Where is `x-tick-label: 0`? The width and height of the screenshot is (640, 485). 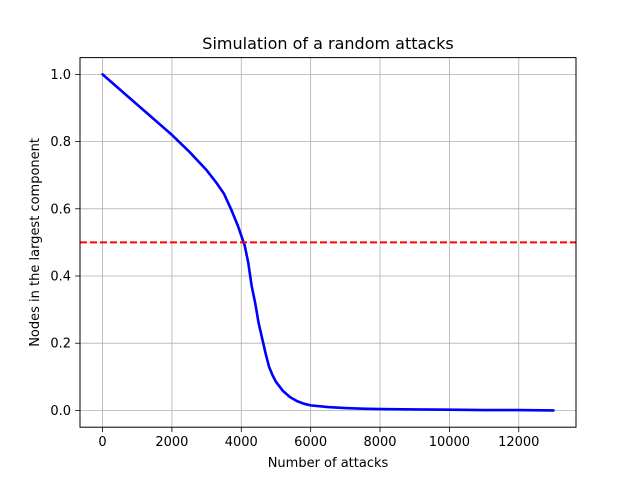
x-tick-label: 0 is located at coordinates (102, 442).